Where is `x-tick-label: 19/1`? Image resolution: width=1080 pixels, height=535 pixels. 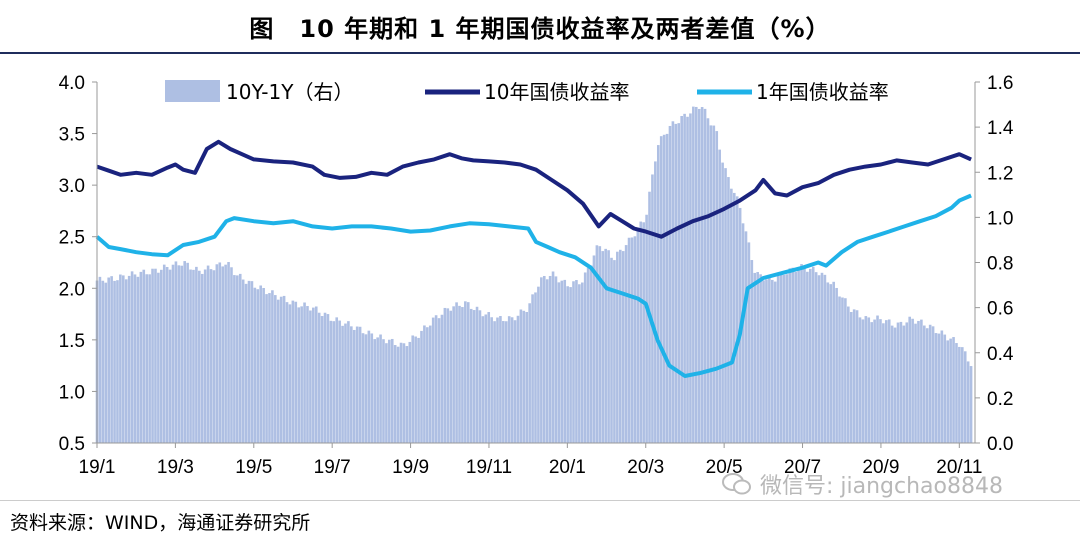 x-tick-label: 19/1 is located at coordinates (97, 467).